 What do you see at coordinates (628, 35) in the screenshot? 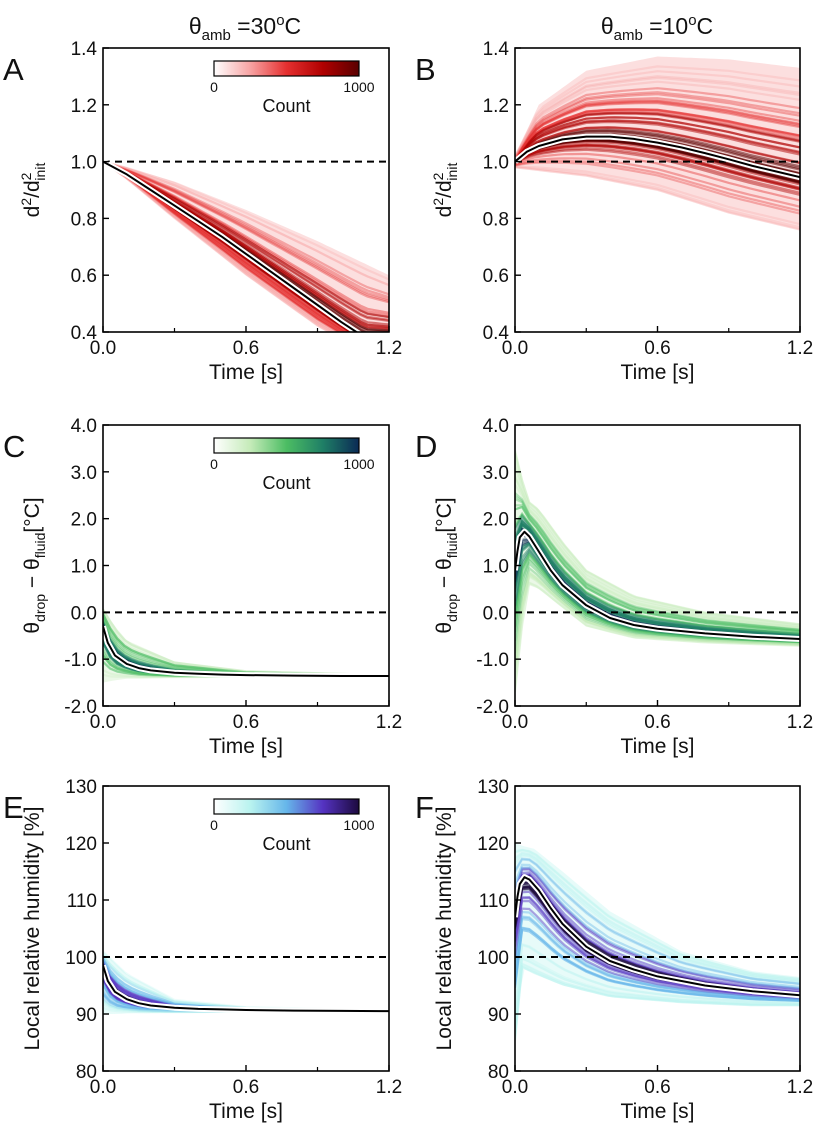
I see `header-subscript: amb` at bounding box center [628, 35].